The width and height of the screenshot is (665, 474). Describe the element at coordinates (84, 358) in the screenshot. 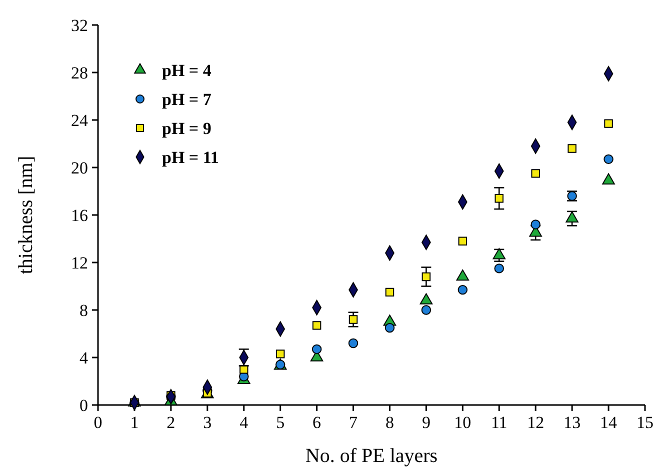

I see `y-tick-label: 4` at that location.